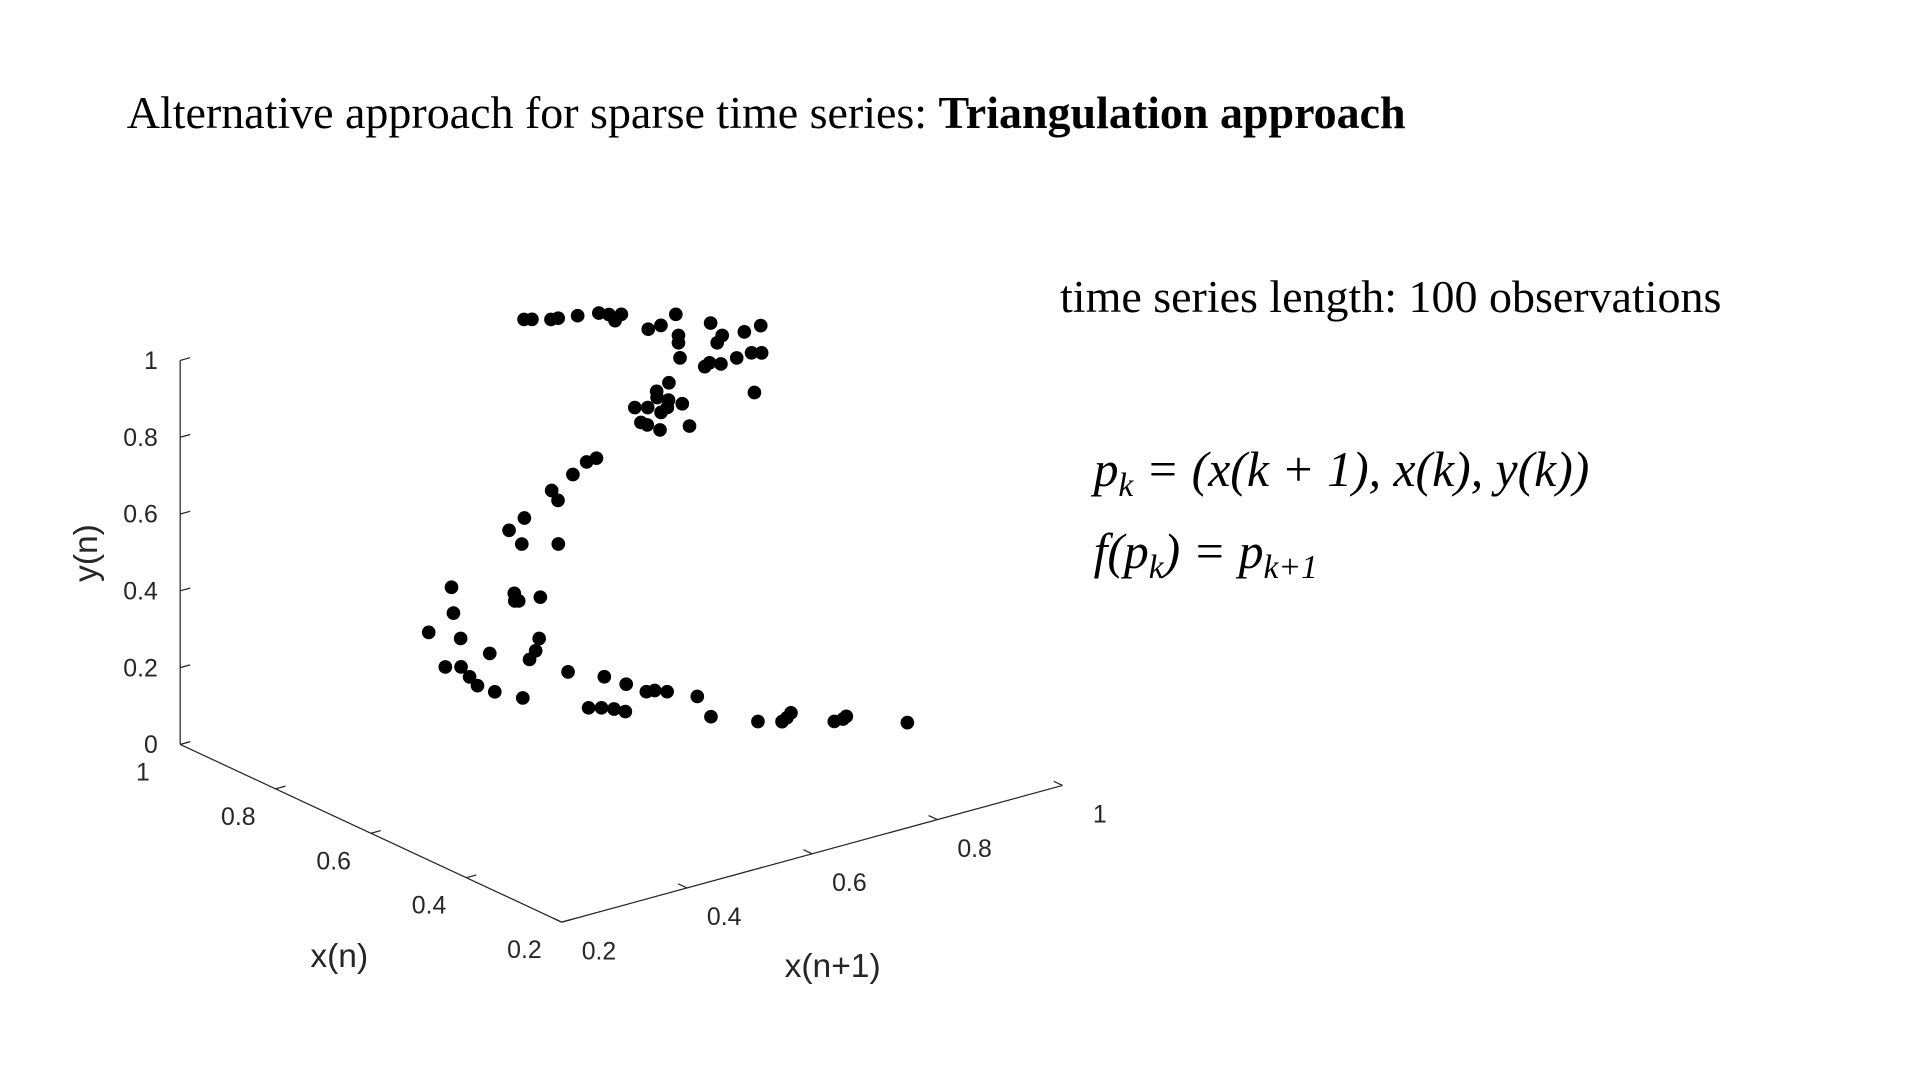 This screenshot has width=1920, height=1080. I want to click on y-axis-label: x(n), so click(339, 956).